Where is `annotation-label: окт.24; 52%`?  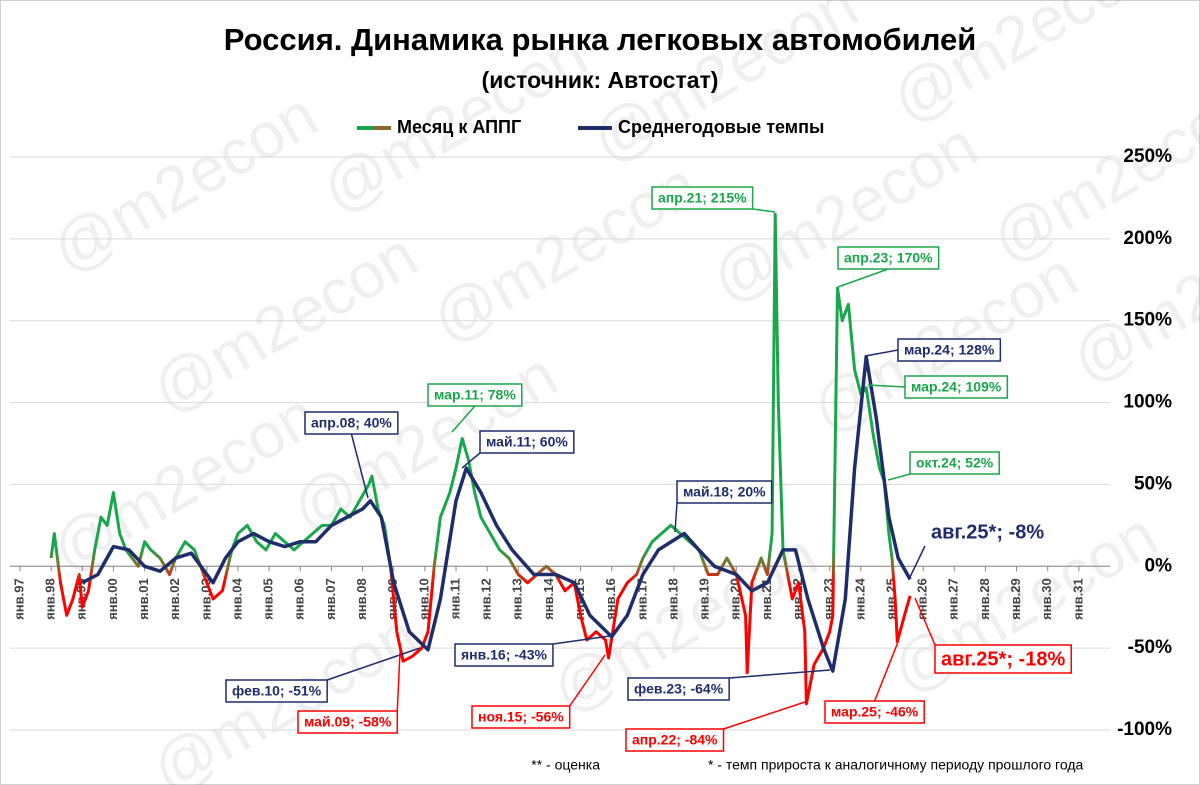
annotation-label: окт.24; 52% is located at coordinates (955, 463).